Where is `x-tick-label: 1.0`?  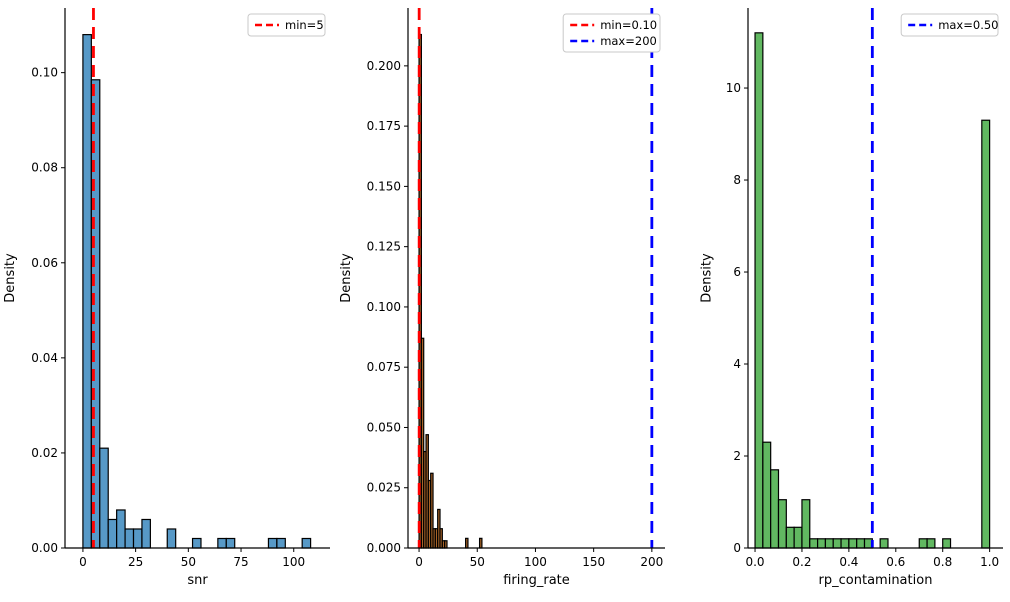 x-tick-label: 1.0 is located at coordinates (989, 562).